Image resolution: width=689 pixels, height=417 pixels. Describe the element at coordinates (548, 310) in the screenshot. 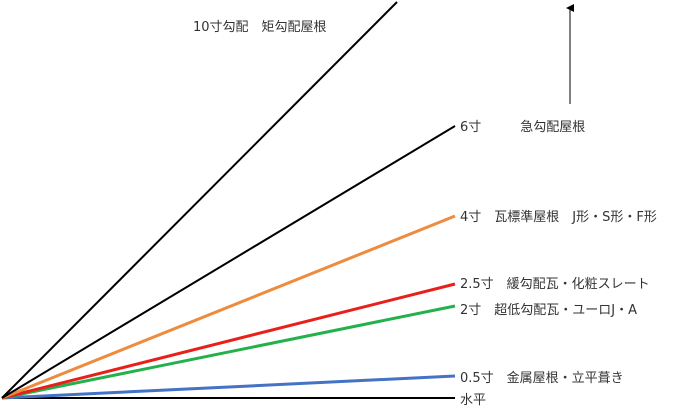

I see `label-pitch-2: 2寸 超低勾配瓦・ユーロJ・A` at that location.